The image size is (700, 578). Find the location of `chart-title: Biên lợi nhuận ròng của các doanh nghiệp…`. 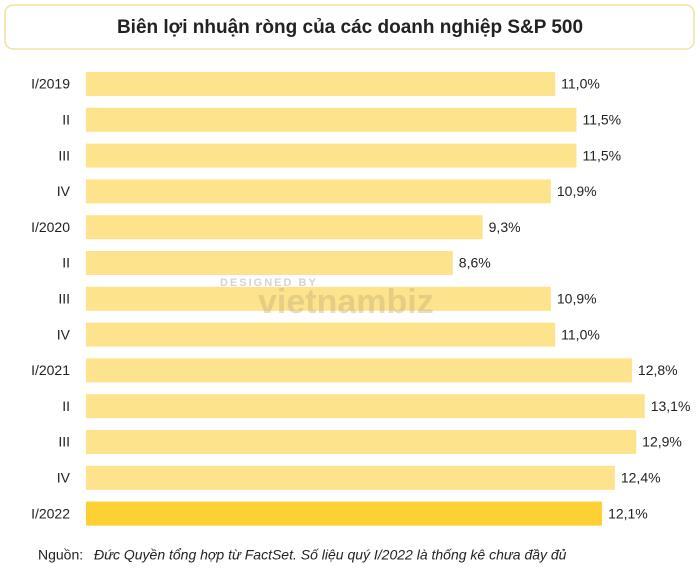

chart-title: Biên lợi nhuận ròng của các doanh nghiệp… is located at coordinates (350, 27).